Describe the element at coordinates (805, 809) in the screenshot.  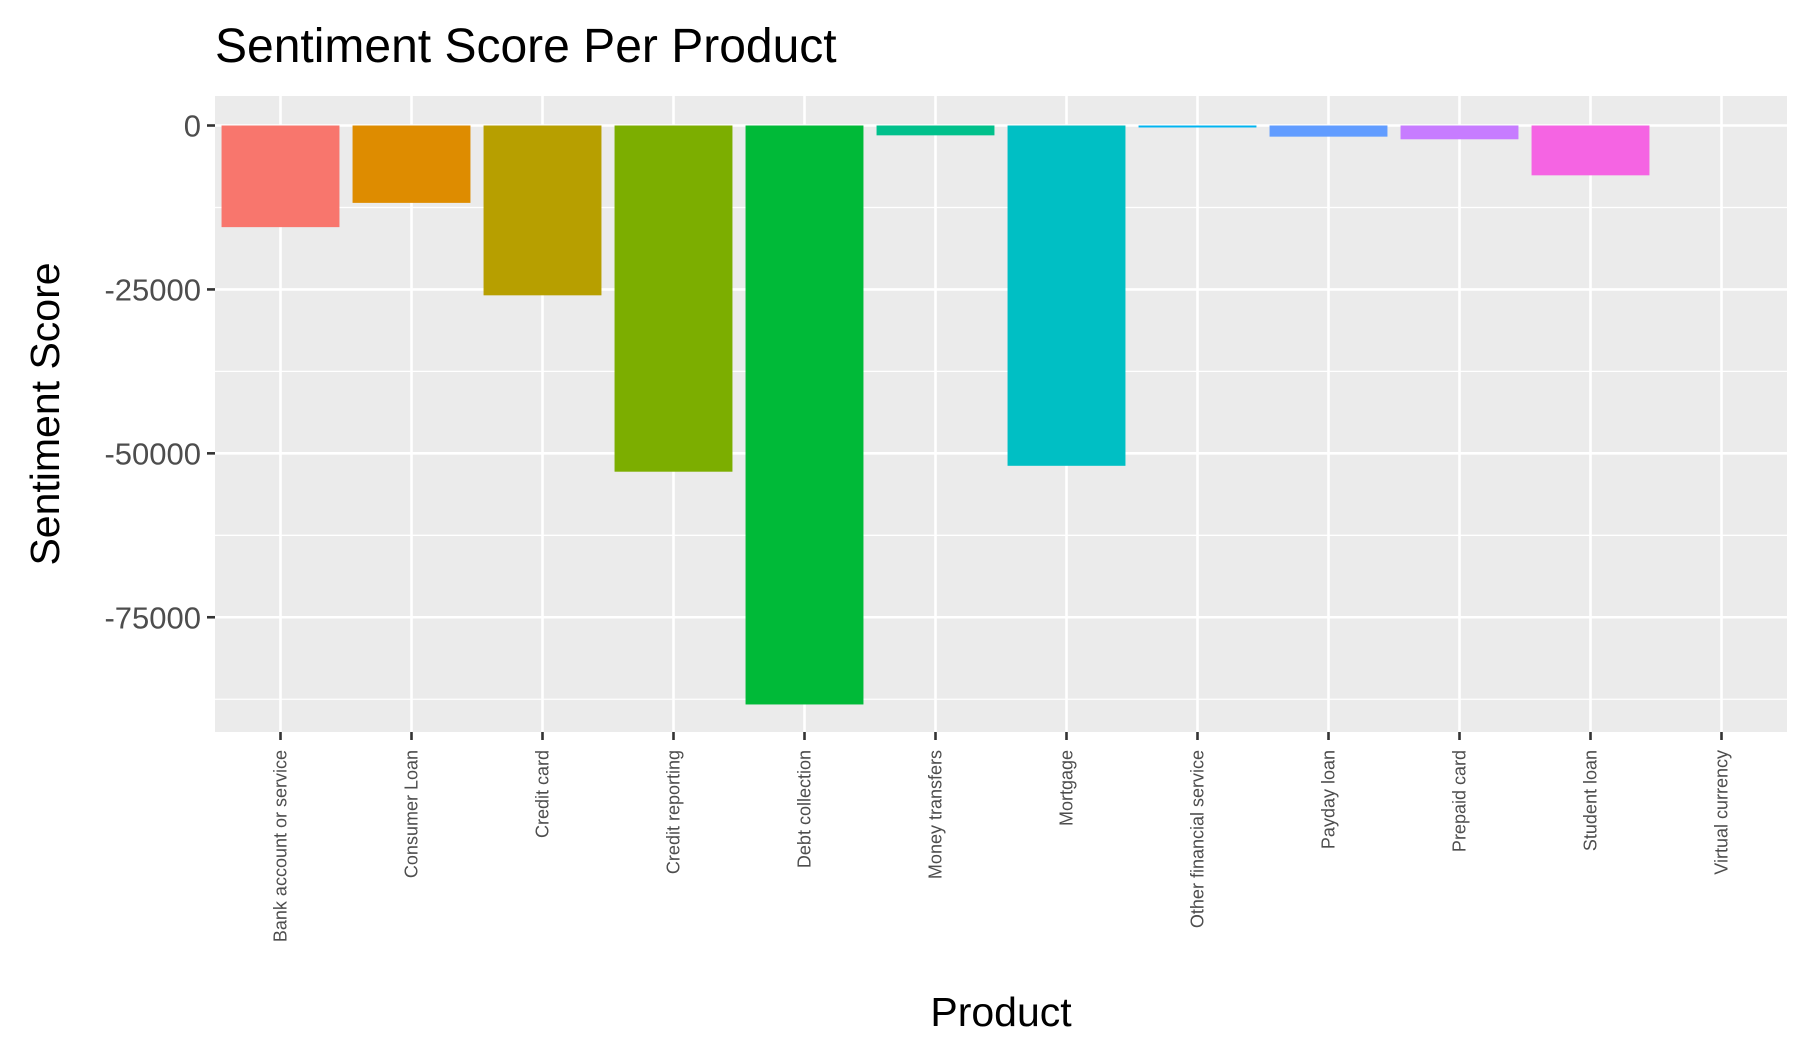
I see `x-tick-label: Debt collection` at that location.